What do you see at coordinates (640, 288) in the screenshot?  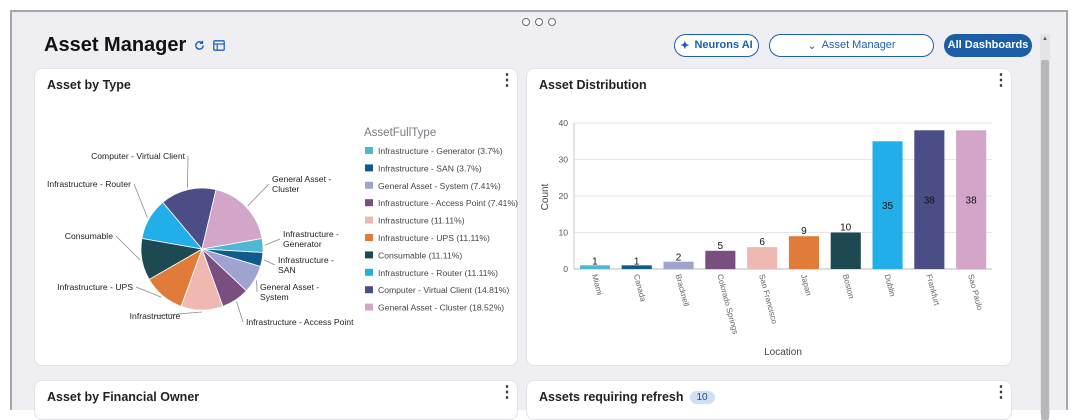 I see `x-tick-label: Canada` at bounding box center [640, 288].